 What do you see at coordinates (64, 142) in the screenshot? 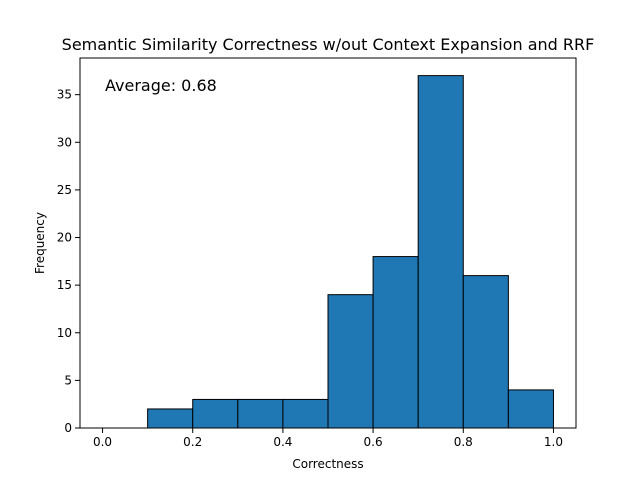
I see `y-tick-label: 30` at bounding box center [64, 142].